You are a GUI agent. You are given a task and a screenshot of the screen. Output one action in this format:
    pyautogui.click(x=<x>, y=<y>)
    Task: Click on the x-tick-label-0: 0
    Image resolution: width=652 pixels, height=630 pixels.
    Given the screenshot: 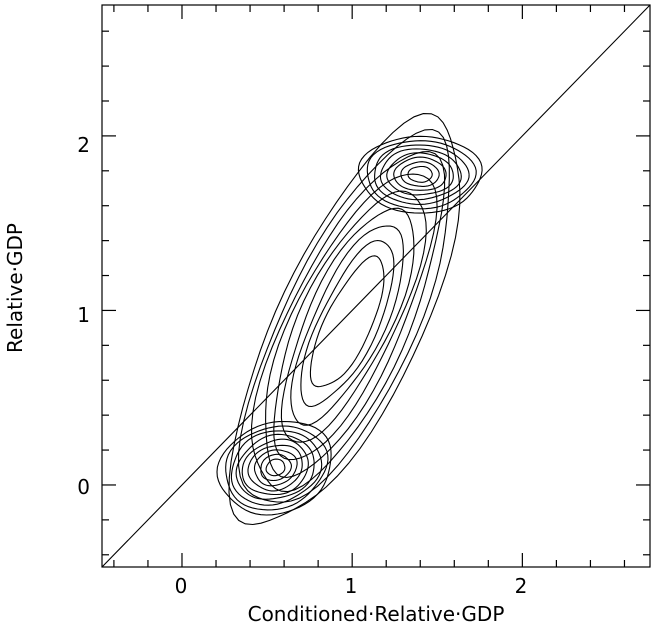 What is the action you would take?
    pyautogui.click(x=181, y=586)
    